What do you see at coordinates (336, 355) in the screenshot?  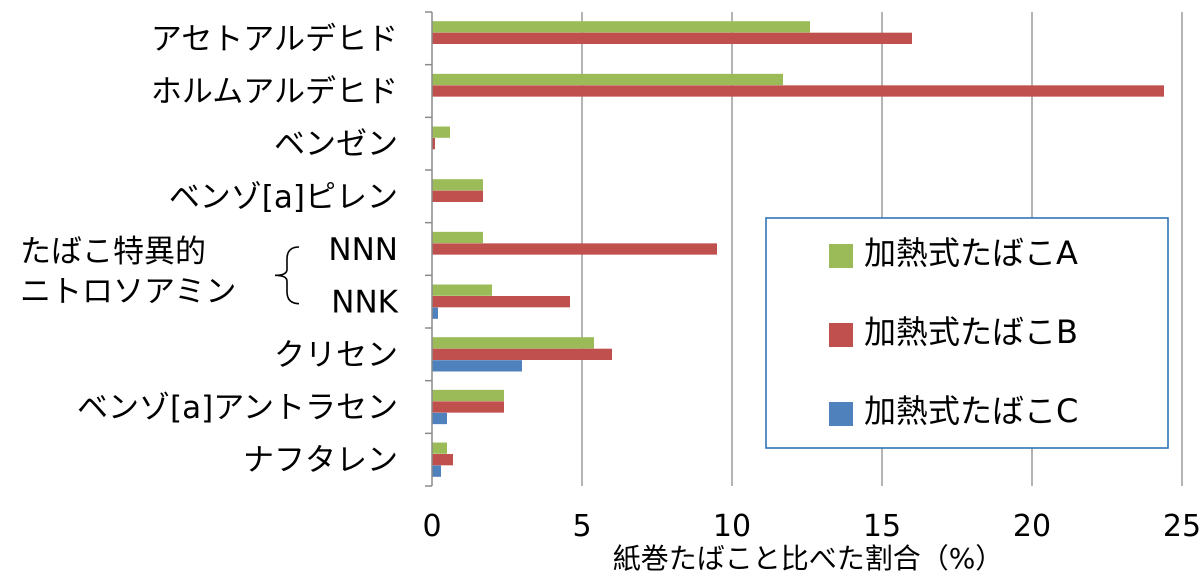 I see `category-label: クリセン` at bounding box center [336, 355].